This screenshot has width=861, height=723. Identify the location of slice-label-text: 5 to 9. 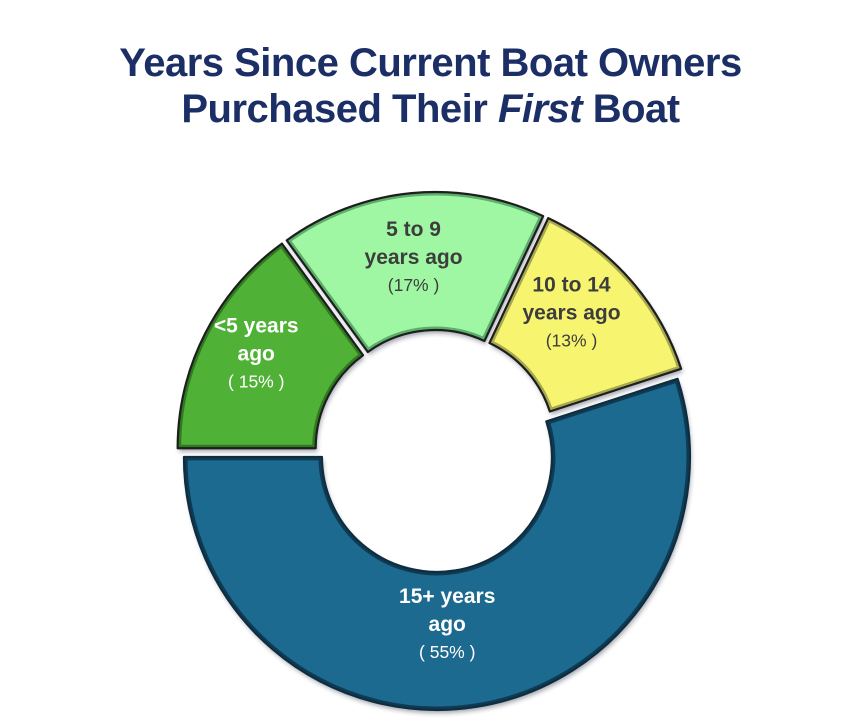
(413, 229).